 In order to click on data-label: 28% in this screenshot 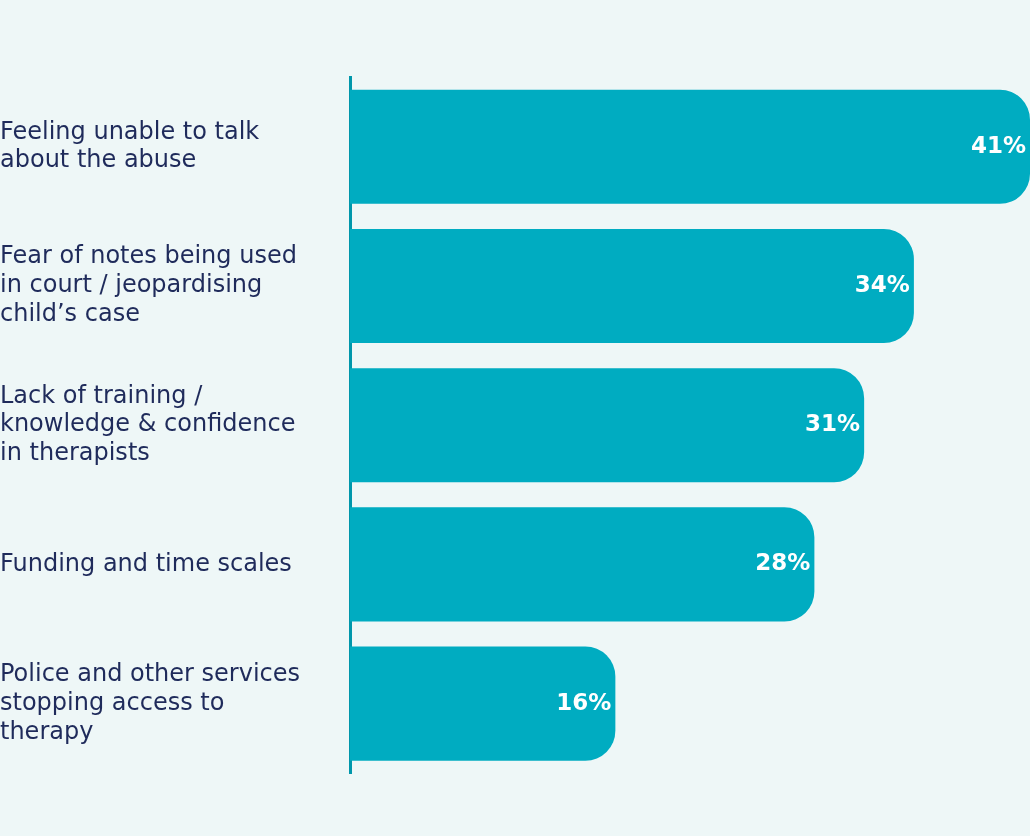, I will do `click(783, 562)`.